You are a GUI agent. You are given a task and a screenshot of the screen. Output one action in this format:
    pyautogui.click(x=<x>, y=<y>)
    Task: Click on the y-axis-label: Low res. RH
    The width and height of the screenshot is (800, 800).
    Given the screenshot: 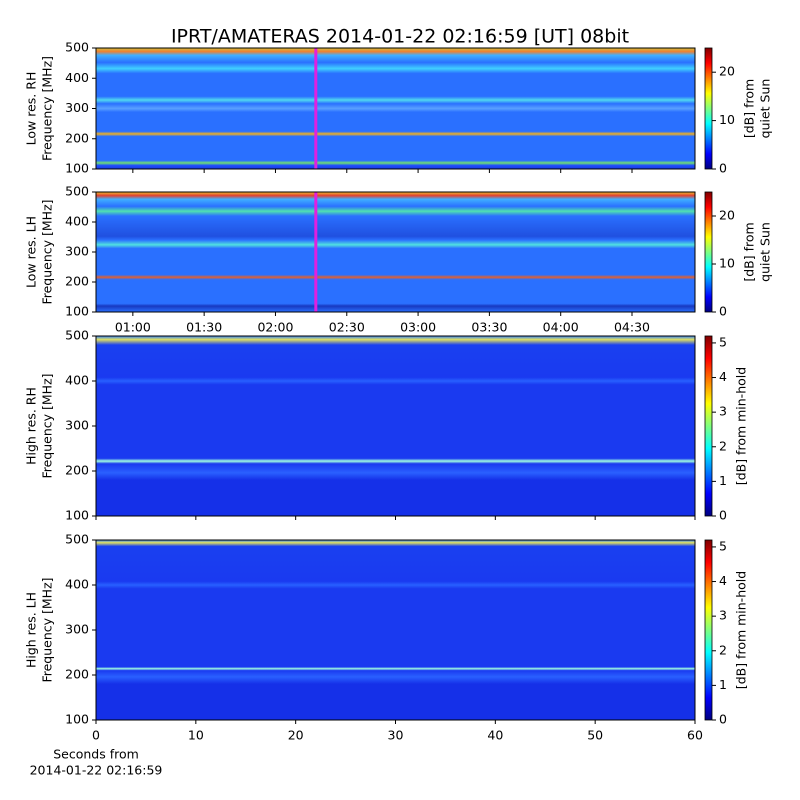 What is the action you would take?
    pyautogui.click(x=31, y=109)
    